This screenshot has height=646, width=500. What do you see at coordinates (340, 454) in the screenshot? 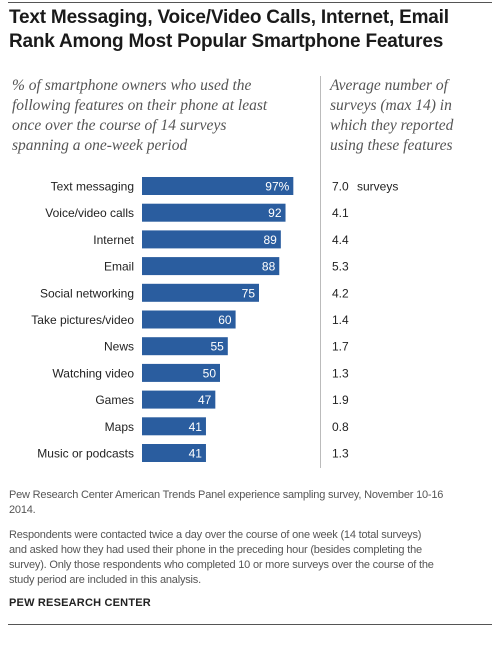
I see `avg-surveys-music-or-podcasts: 1.3` at bounding box center [340, 454].